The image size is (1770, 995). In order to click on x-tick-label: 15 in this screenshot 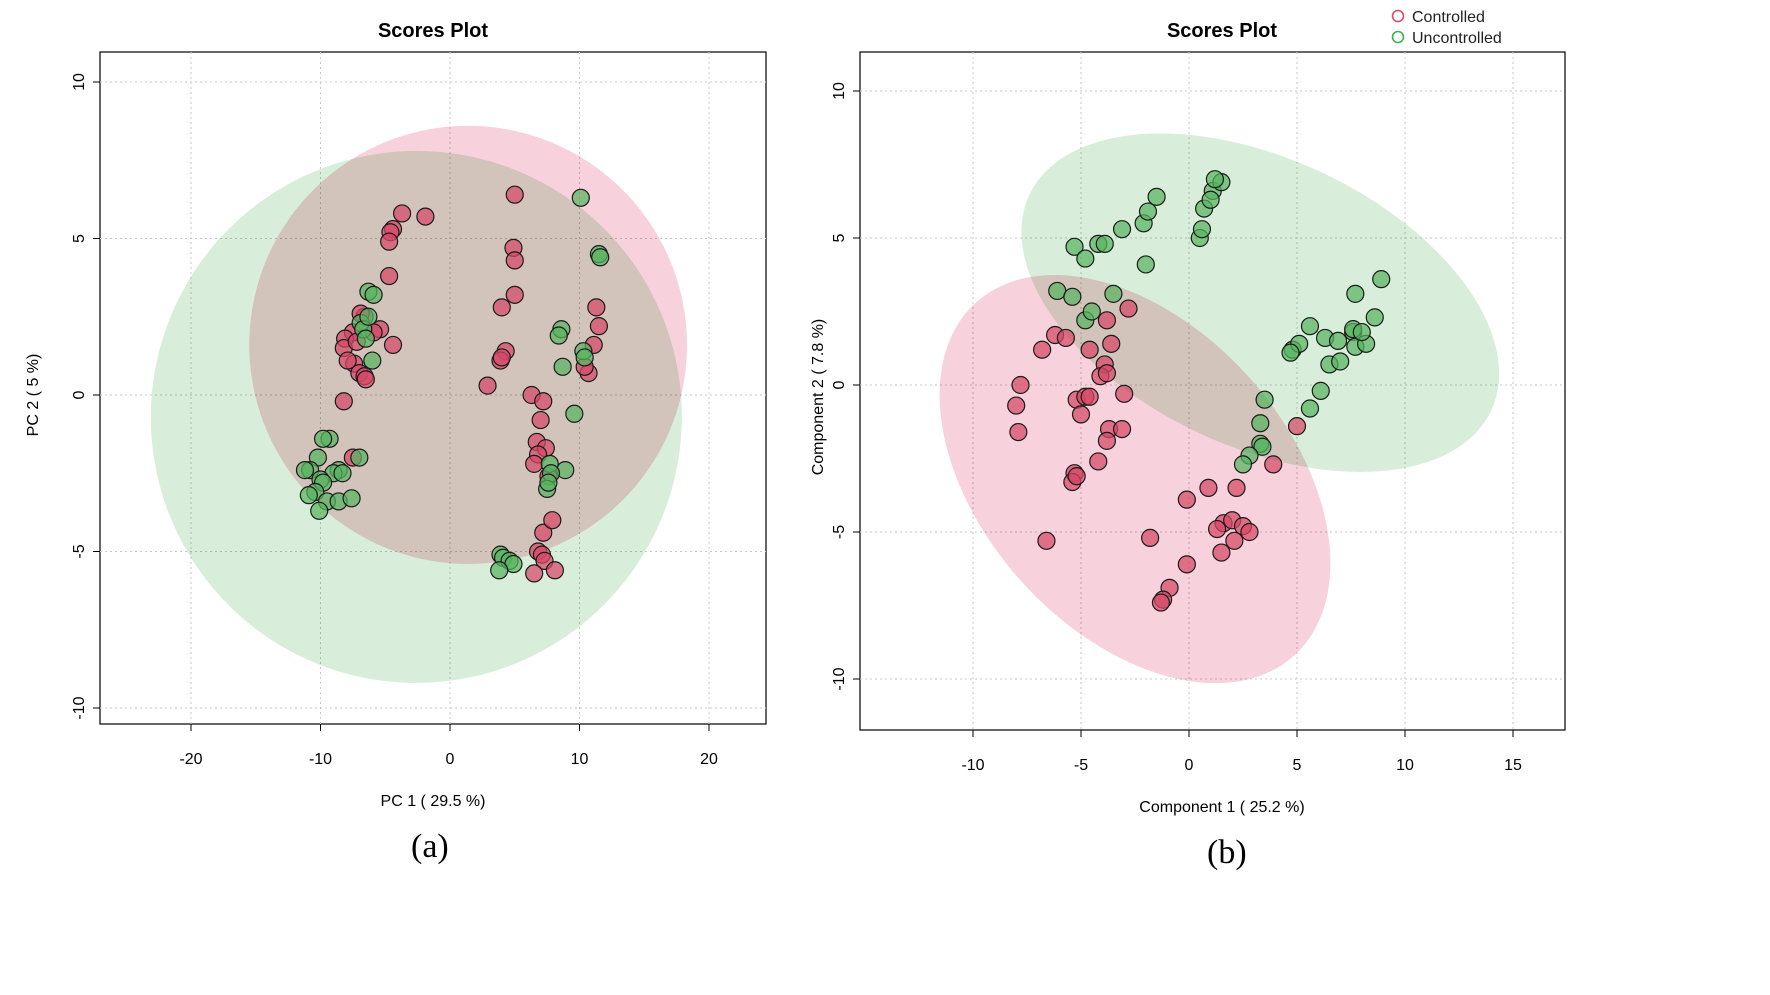, I will do `click(1513, 765)`.